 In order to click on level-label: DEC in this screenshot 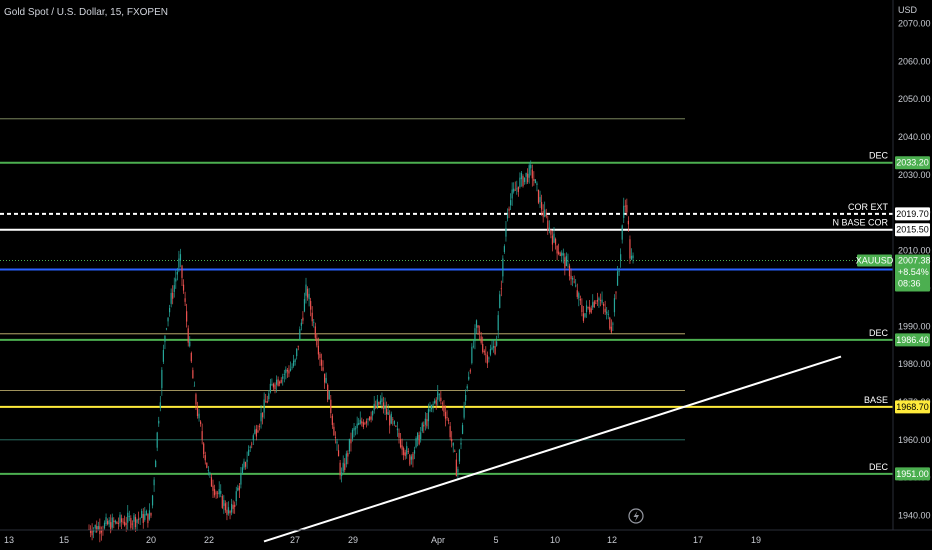, I will do `click(879, 156)`.